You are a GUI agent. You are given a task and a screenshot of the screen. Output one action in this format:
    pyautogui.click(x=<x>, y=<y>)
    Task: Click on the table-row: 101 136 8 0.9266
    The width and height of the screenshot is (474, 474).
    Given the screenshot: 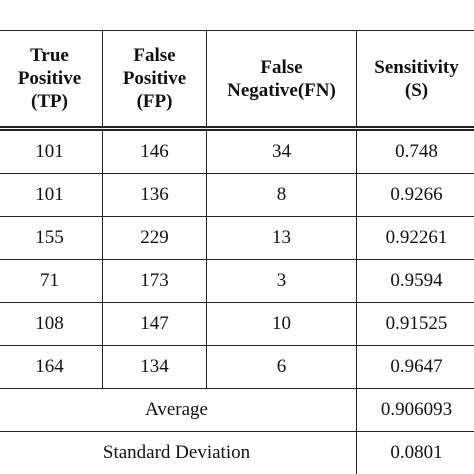 What is the action you would take?
    pyautogui.click(x=237, y=195)
    